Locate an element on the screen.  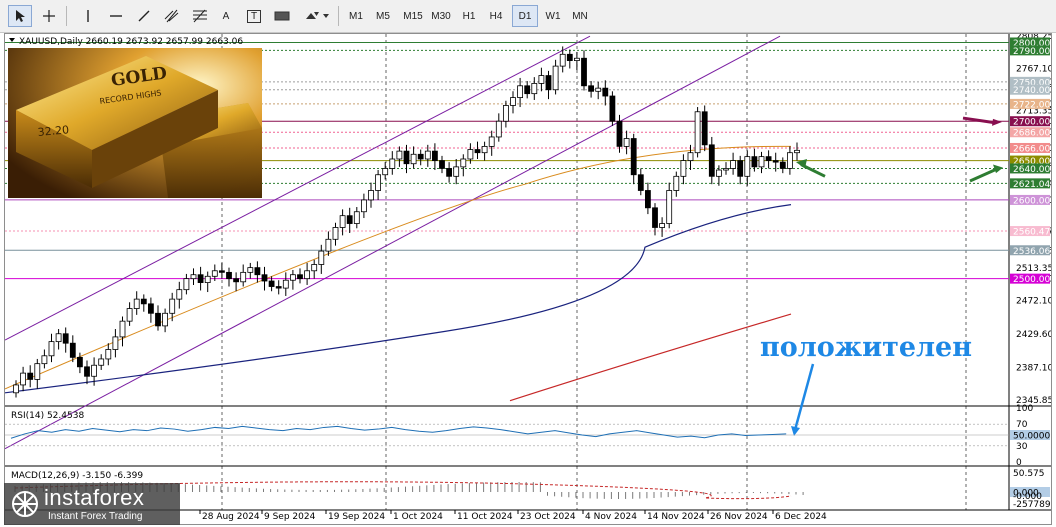
timeframe-m30-button: M30 is located at coordinates (441, 16).